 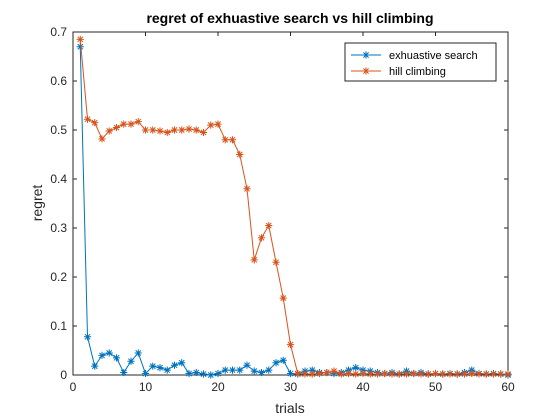 I want to click on y-tick-label: 0.7, so click(x=58, y=32).